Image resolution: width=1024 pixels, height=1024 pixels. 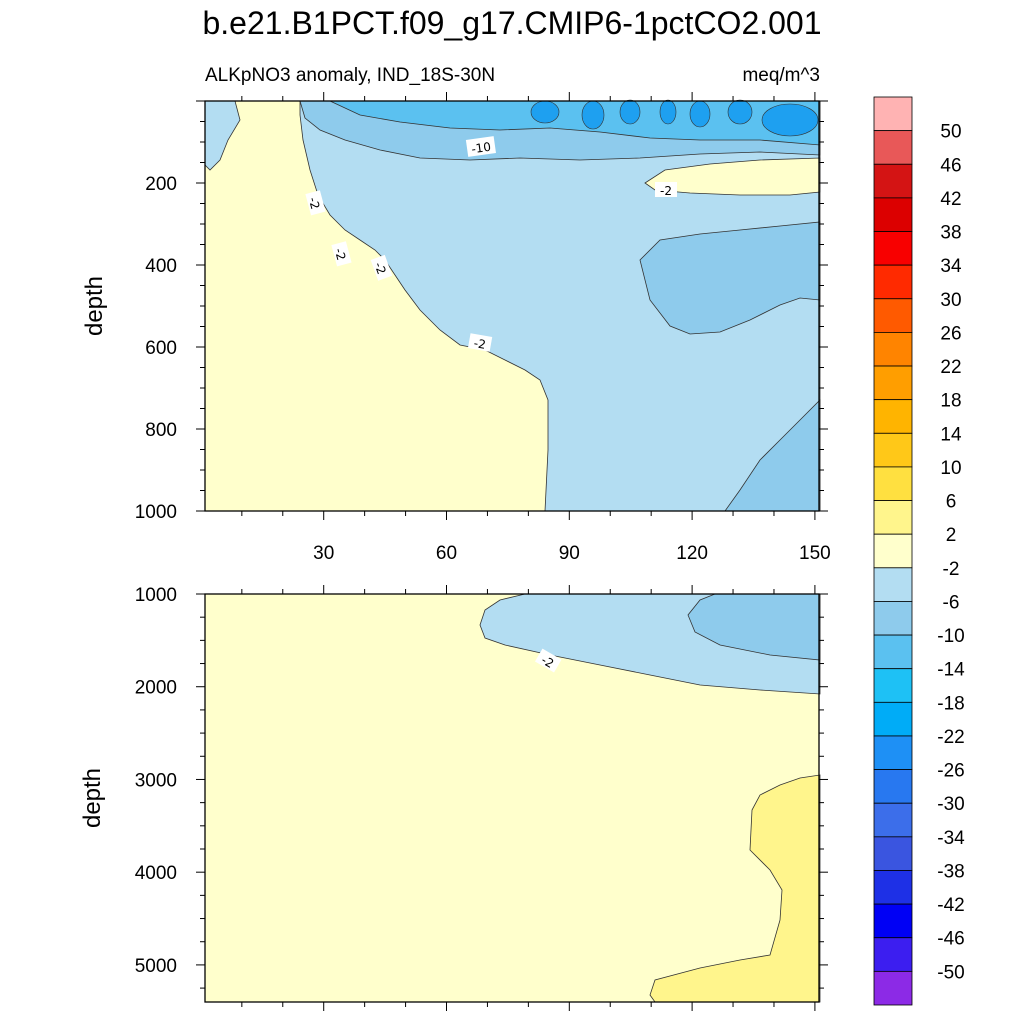 What do you see at coordinates (569, 553) in the screenshot?
I see `x-tick-label: 90` at bounding box center [569, 553].